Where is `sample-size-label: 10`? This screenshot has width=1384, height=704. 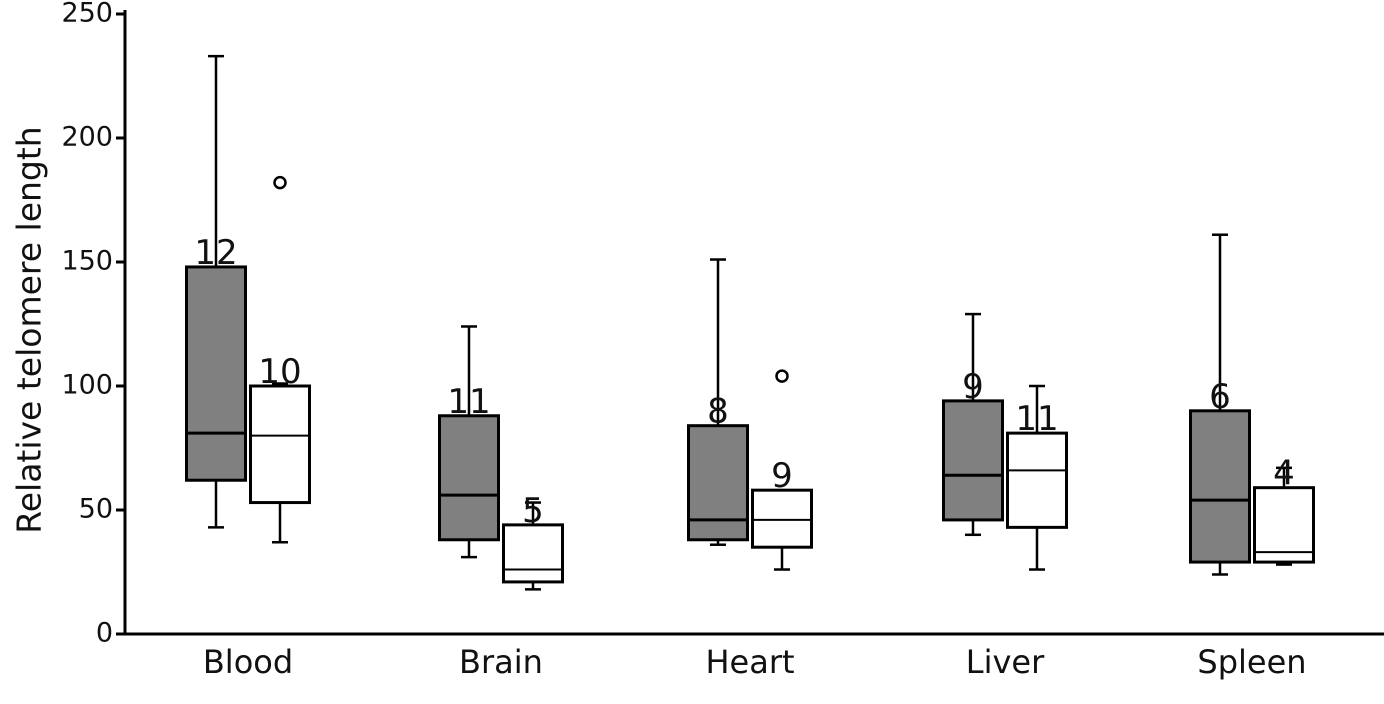
sample-size-label: 10 is located at coordinates (279, 372).